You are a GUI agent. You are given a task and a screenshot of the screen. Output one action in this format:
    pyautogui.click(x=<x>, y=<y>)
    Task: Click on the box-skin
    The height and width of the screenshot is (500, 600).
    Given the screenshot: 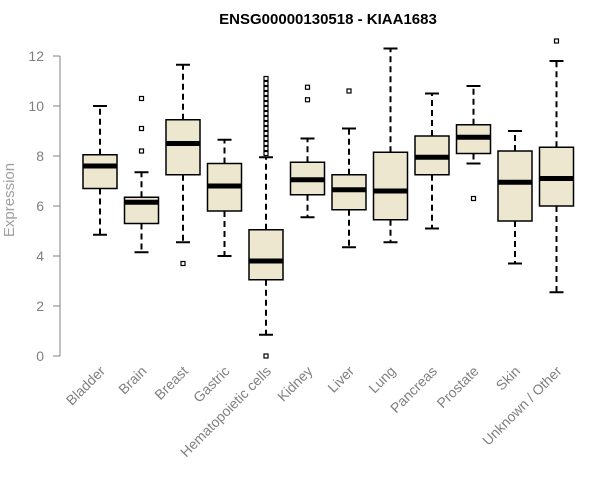 What is the action you would take?
    pyautogui.click(x=515, y=197)
    